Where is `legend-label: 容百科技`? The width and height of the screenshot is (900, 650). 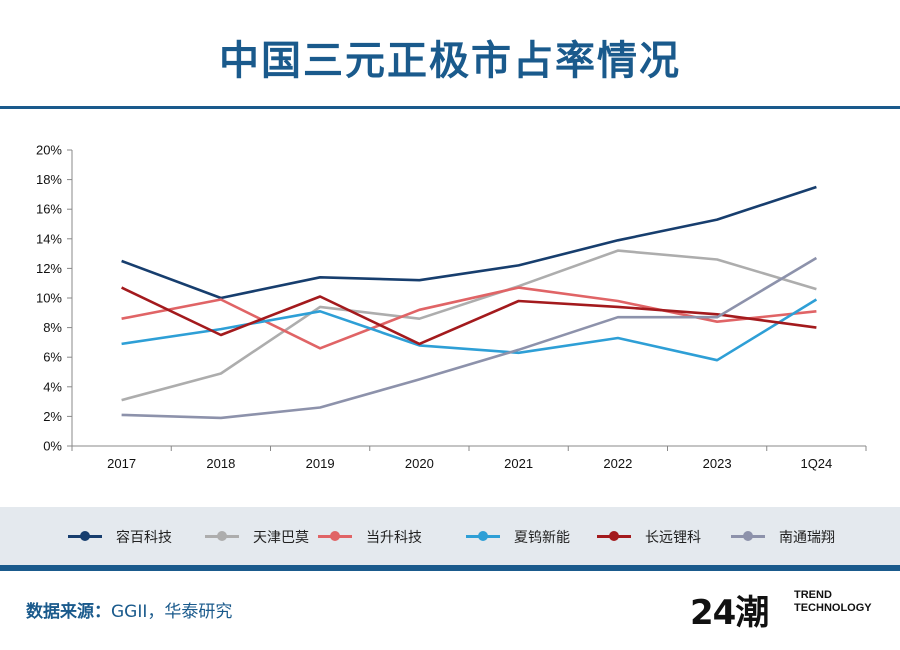 legend-label: 容百科技 is located at coordinates (144, 538).